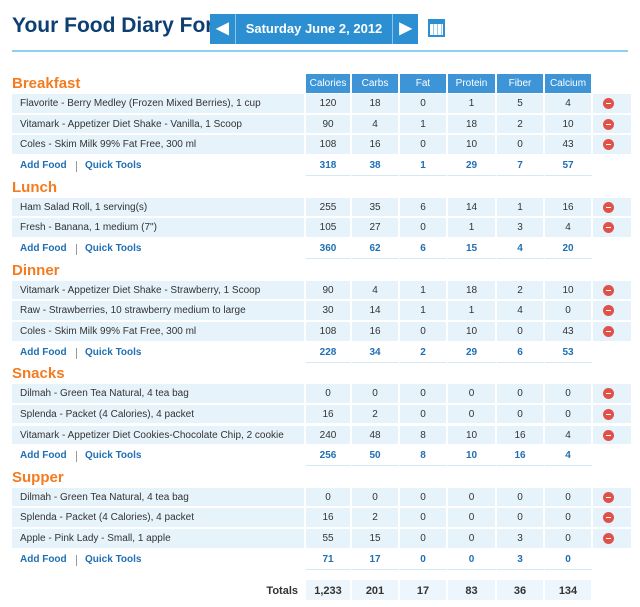 Image resolution: width=640 pixels, height=607 pixels. I want to click on nutrient-value: 43, so click(569, 146).